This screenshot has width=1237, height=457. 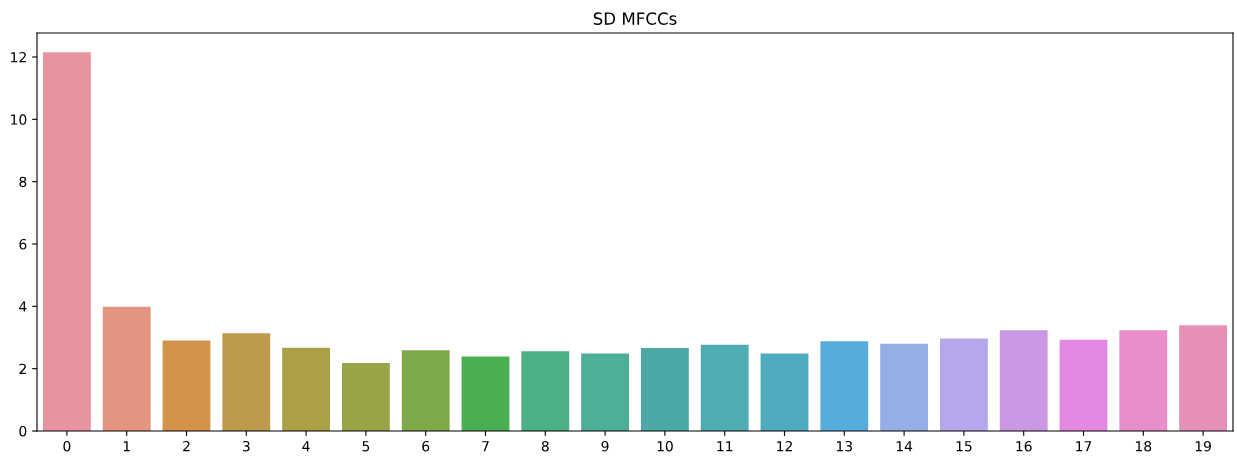 What do you see at coordinates (23, 431) in the screenshot?
I see `y-tick-label: 0` at bounding box center [23, 431].